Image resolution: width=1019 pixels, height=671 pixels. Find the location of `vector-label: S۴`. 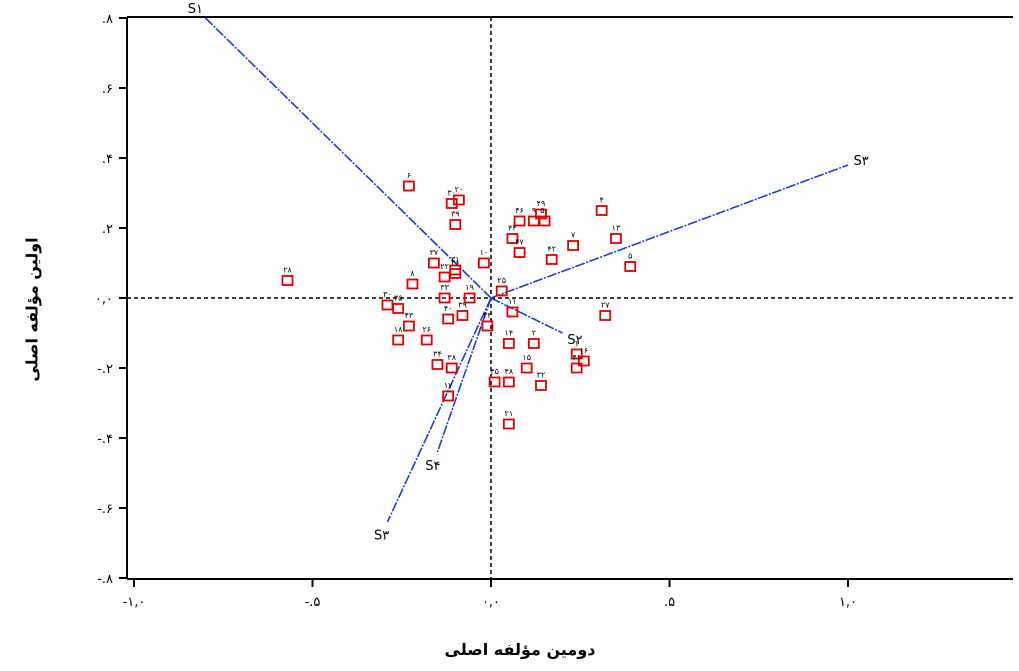

vector-label: S۴ is located at coordinates (432, 466).